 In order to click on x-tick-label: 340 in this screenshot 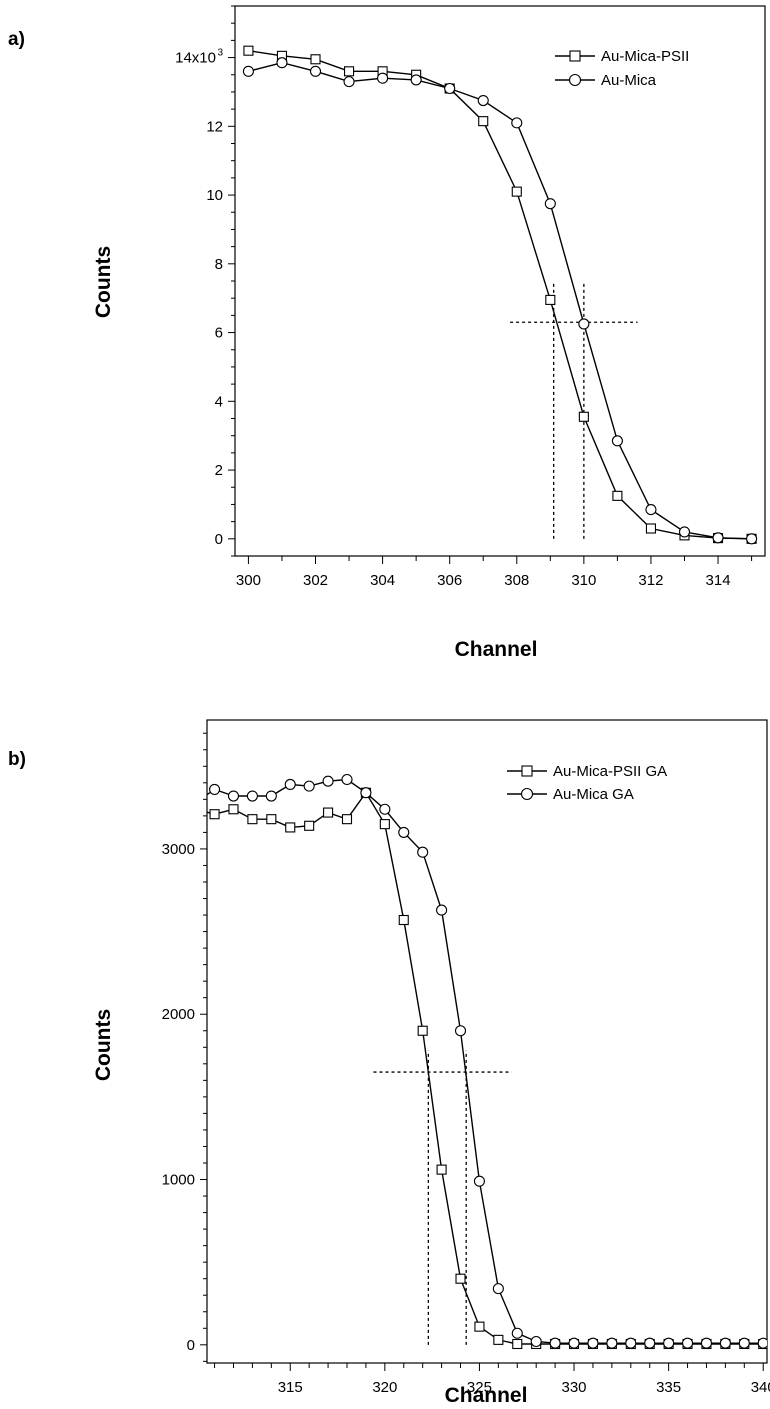, I will do `click(760, 1387)`.